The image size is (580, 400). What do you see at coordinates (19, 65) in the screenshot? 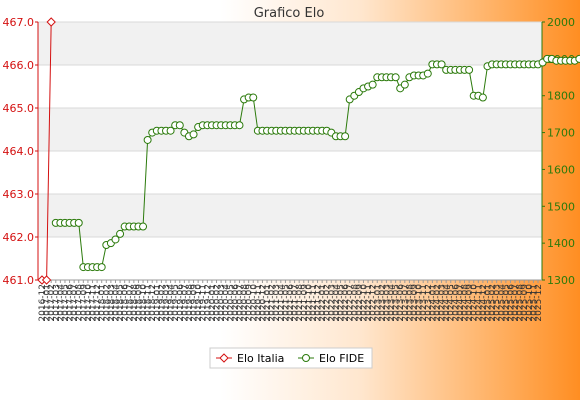
I see `left-tick-label: 466.0` at bounding box center [19, 65].